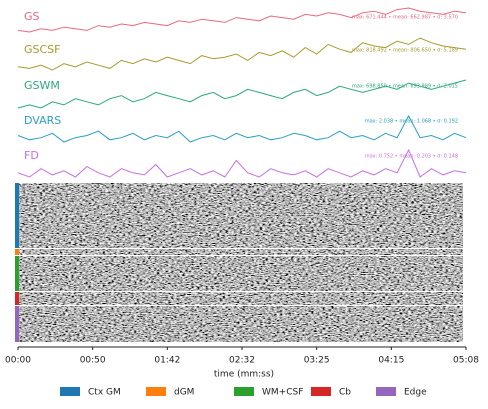 Image resolution: width=488 pixels, height=409 pixels. Describe the element at coordinates (32, 16) in the screenshot. I see `trace-title: GS` at that location.